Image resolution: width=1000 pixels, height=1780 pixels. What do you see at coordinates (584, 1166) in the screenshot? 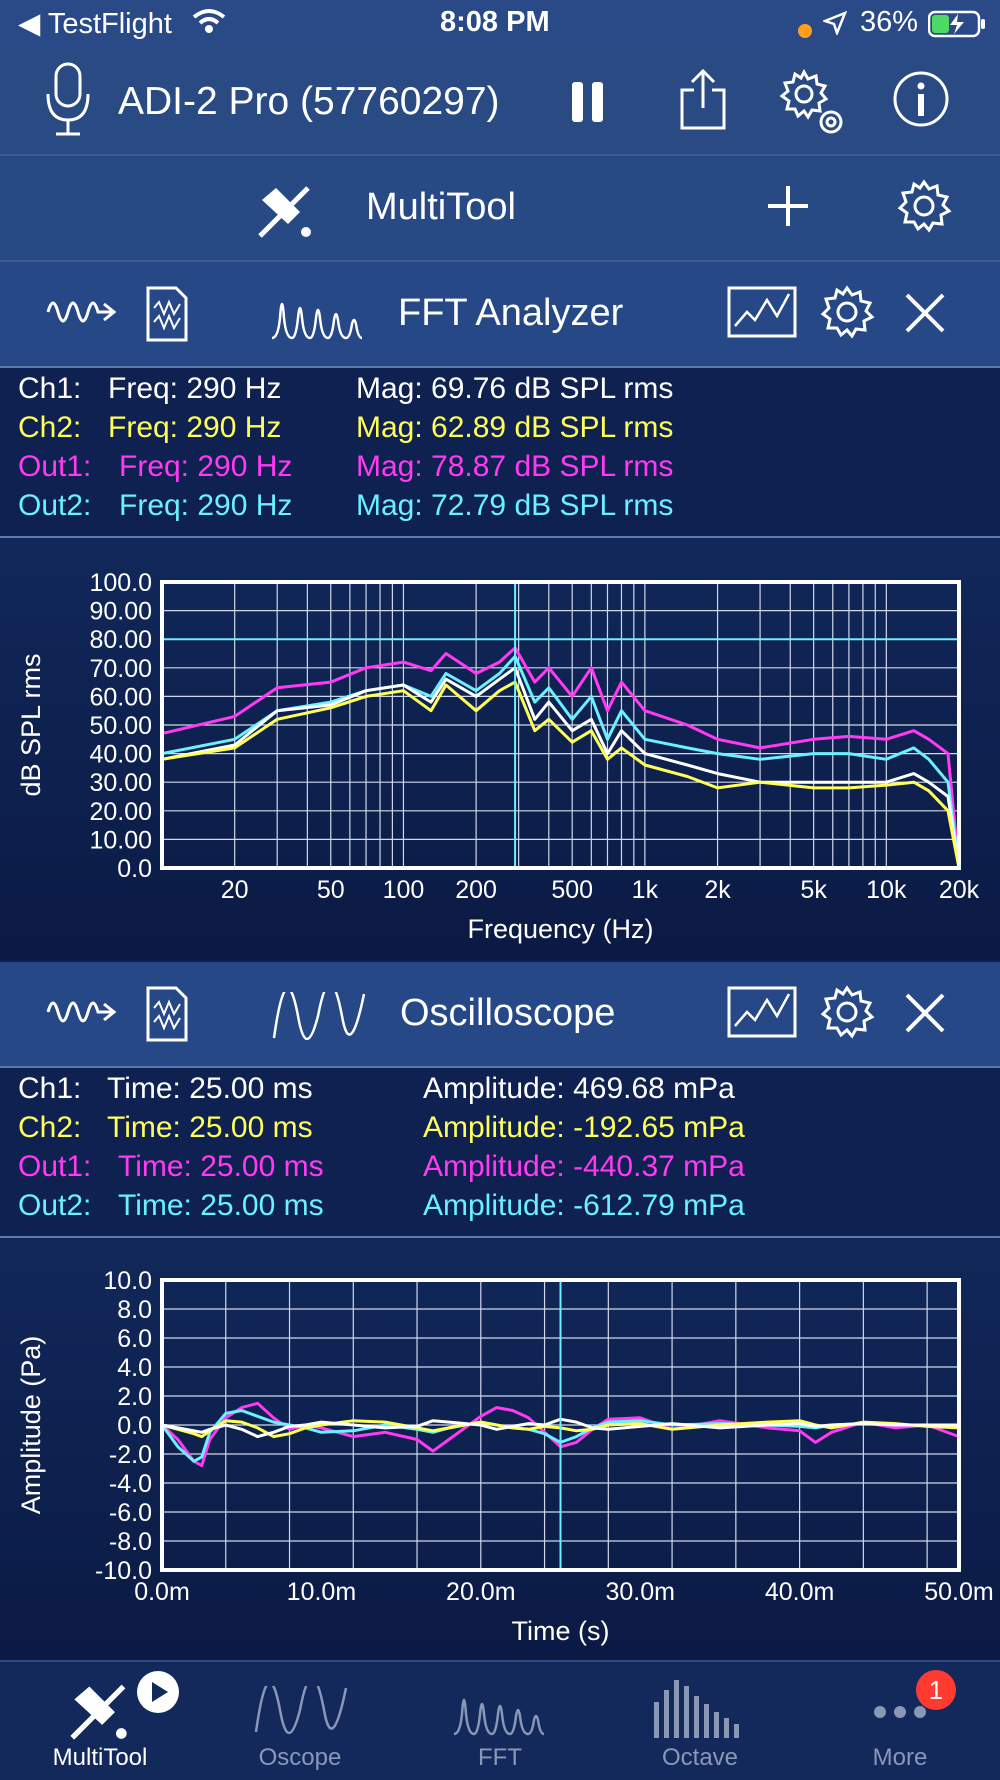
I see `amplitude-value: Amplitude: -440.37 mPa` at bounding box center [584, 1166].